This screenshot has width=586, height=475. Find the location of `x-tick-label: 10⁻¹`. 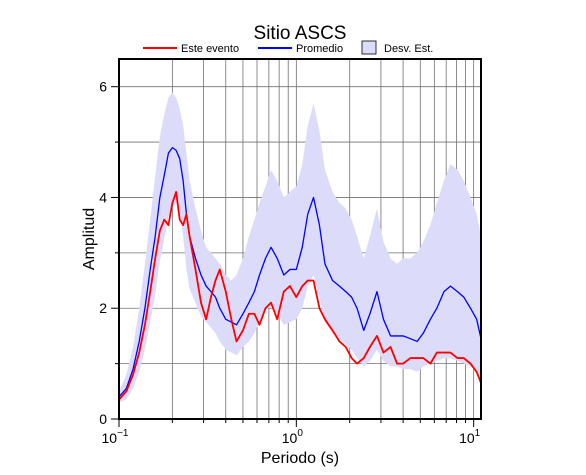

x-tick-label: 10⁻¹ is located at coordinates (115, 437).